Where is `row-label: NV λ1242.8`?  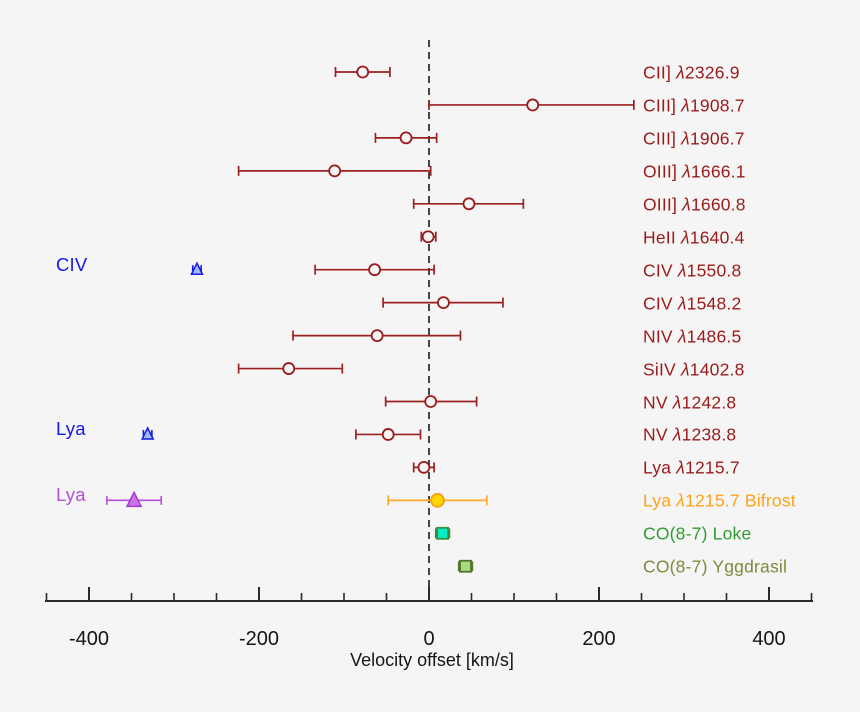 row-label: NV λ1242.8 is located at coordinates (690, 401).